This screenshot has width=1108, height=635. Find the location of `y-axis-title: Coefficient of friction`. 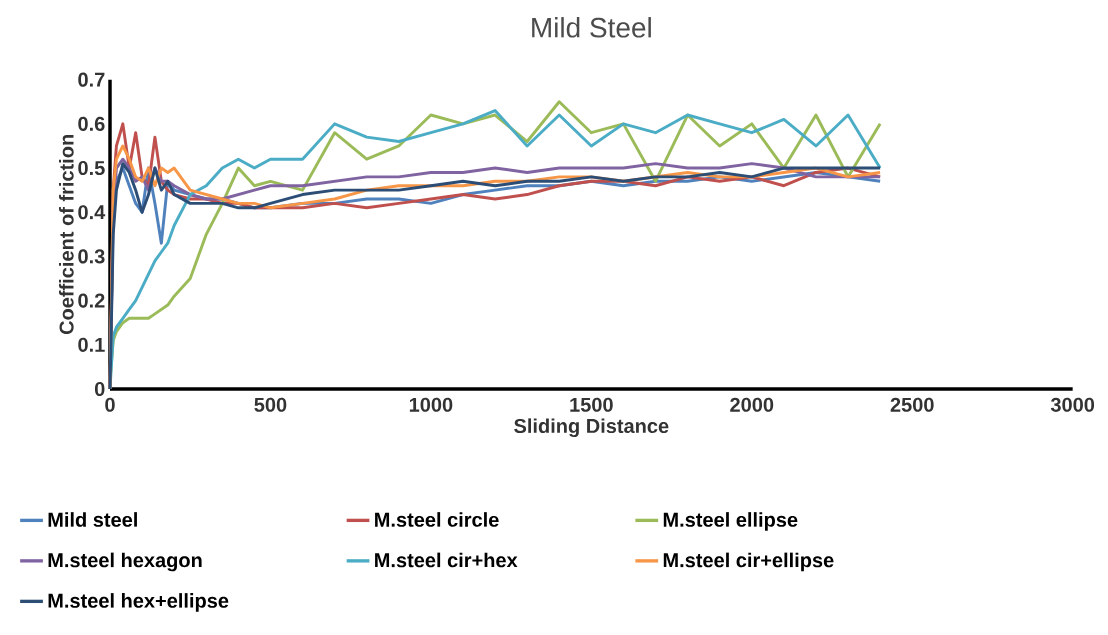

y-axis-title: Coefficient of friction is located at coordinates (66, 235).